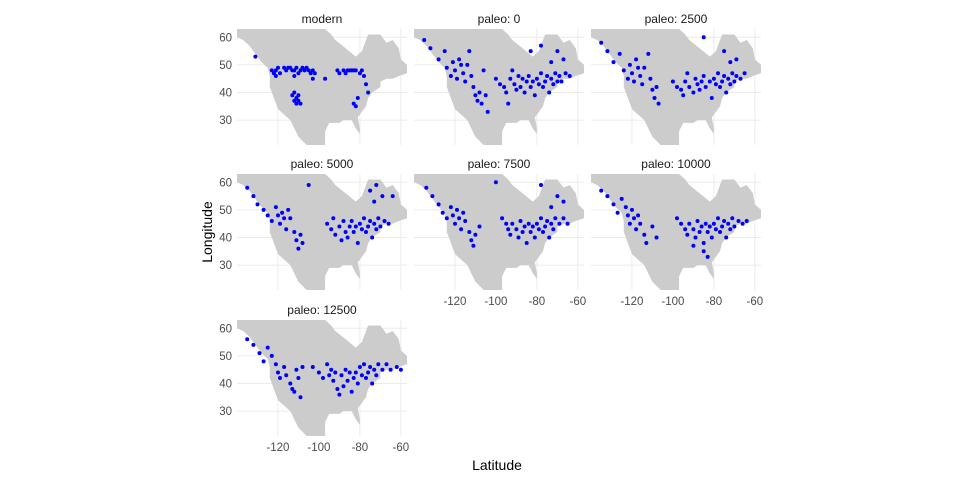  I want to click on land-silhouette, so click(499, 232).